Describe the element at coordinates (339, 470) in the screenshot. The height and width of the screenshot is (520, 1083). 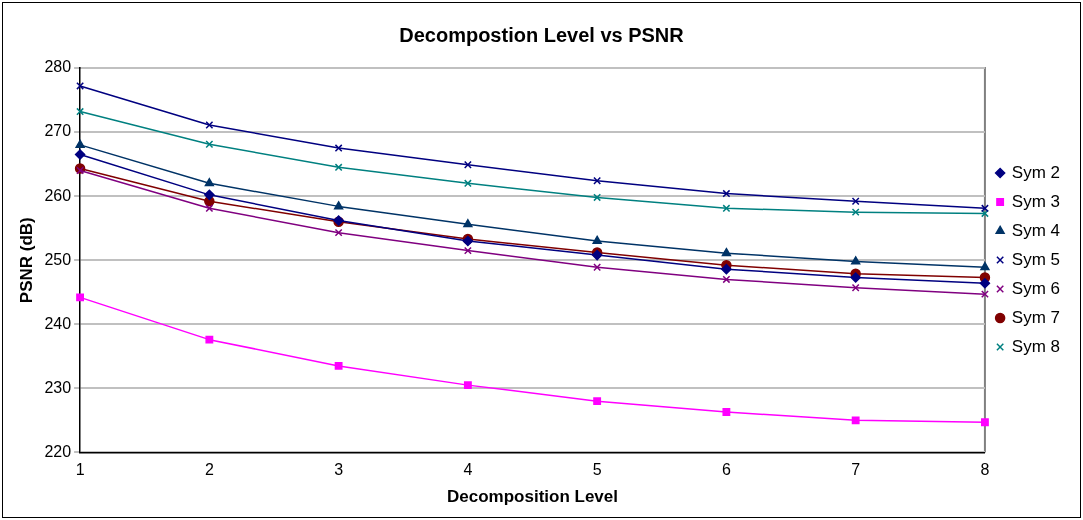
I see `x-tick-label: 3` at that location.